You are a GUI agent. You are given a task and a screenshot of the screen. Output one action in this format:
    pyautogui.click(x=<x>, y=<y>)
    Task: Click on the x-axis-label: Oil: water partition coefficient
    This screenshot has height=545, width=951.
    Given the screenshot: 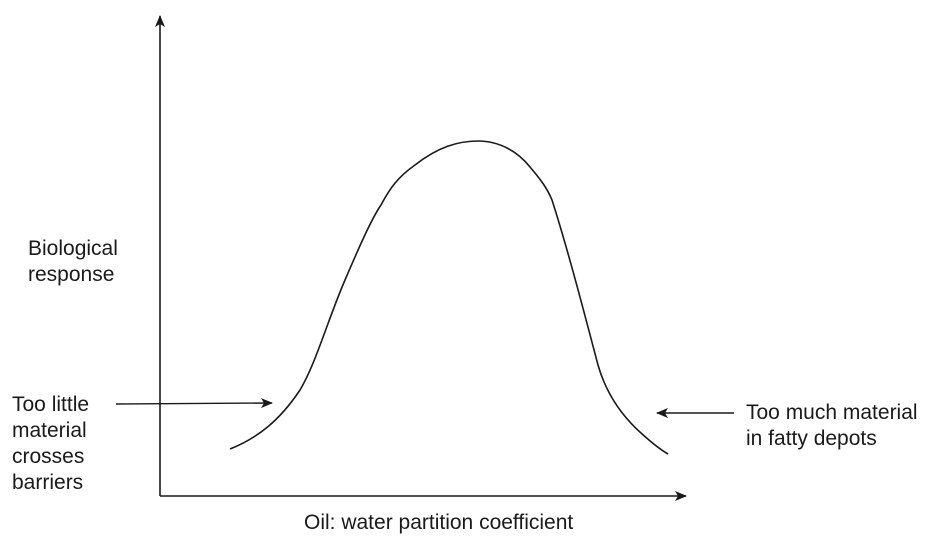 What is the action you would take?
    pyautogui.click(x=438, y=523)
    